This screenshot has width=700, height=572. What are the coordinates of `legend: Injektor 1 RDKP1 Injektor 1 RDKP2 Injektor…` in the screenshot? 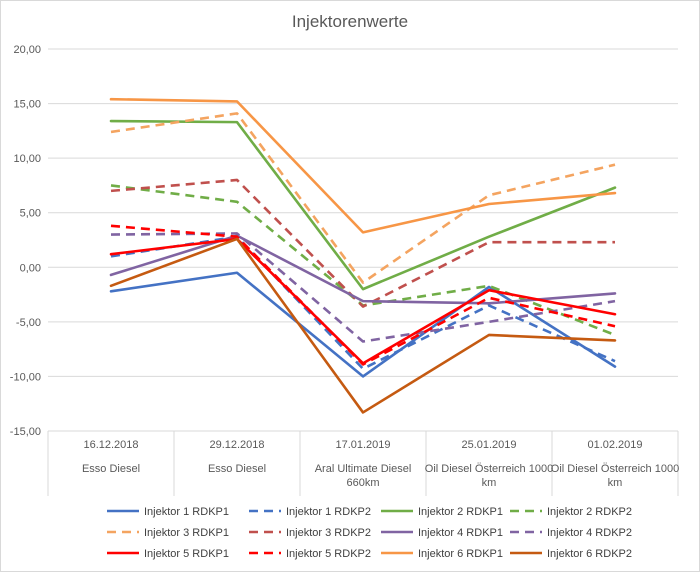 It's located at (369, 533).